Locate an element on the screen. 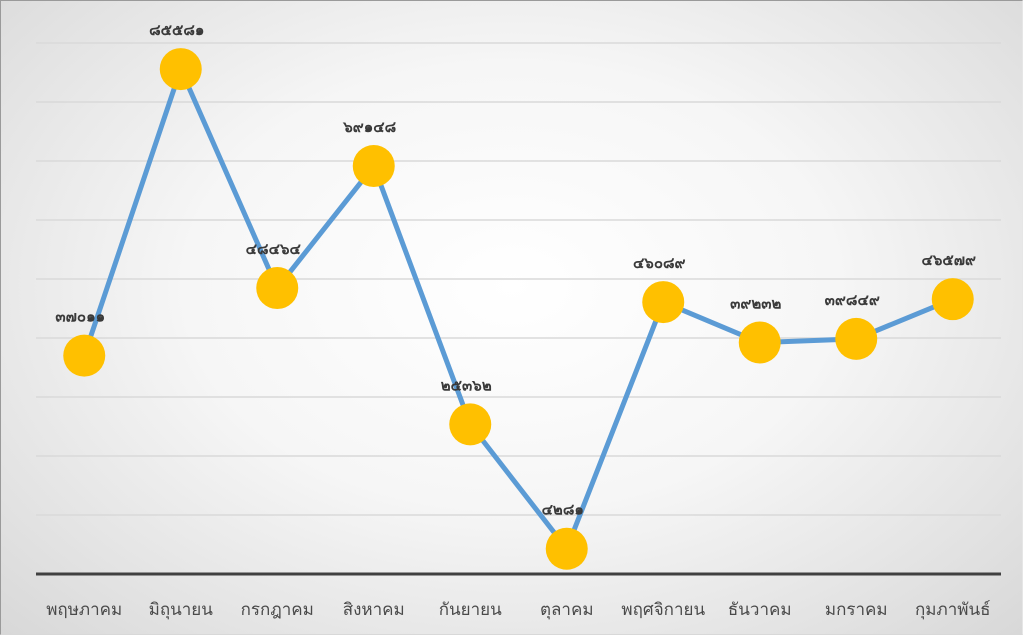 The image size is (1023, 636). x-tick-label: สิงหาคม is located at coordinates (374, 610).